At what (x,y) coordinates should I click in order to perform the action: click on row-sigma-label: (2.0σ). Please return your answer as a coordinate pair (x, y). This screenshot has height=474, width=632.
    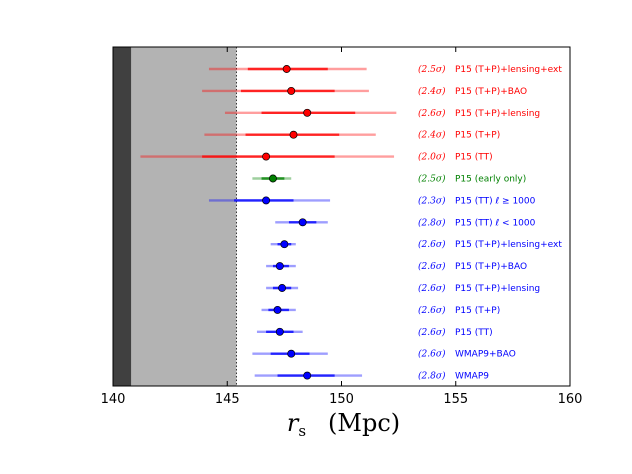
    Looking at the image, I should click on (432, 157).